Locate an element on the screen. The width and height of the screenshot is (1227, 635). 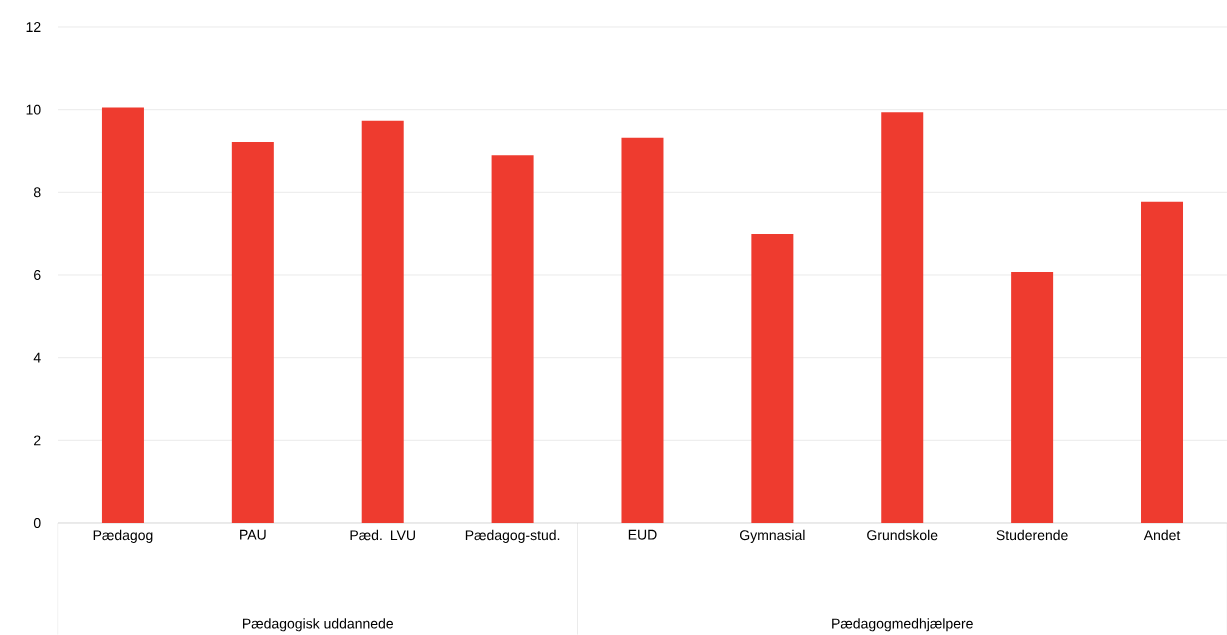
x-tick-label: Studerende is located at coordinates (1032, 535).